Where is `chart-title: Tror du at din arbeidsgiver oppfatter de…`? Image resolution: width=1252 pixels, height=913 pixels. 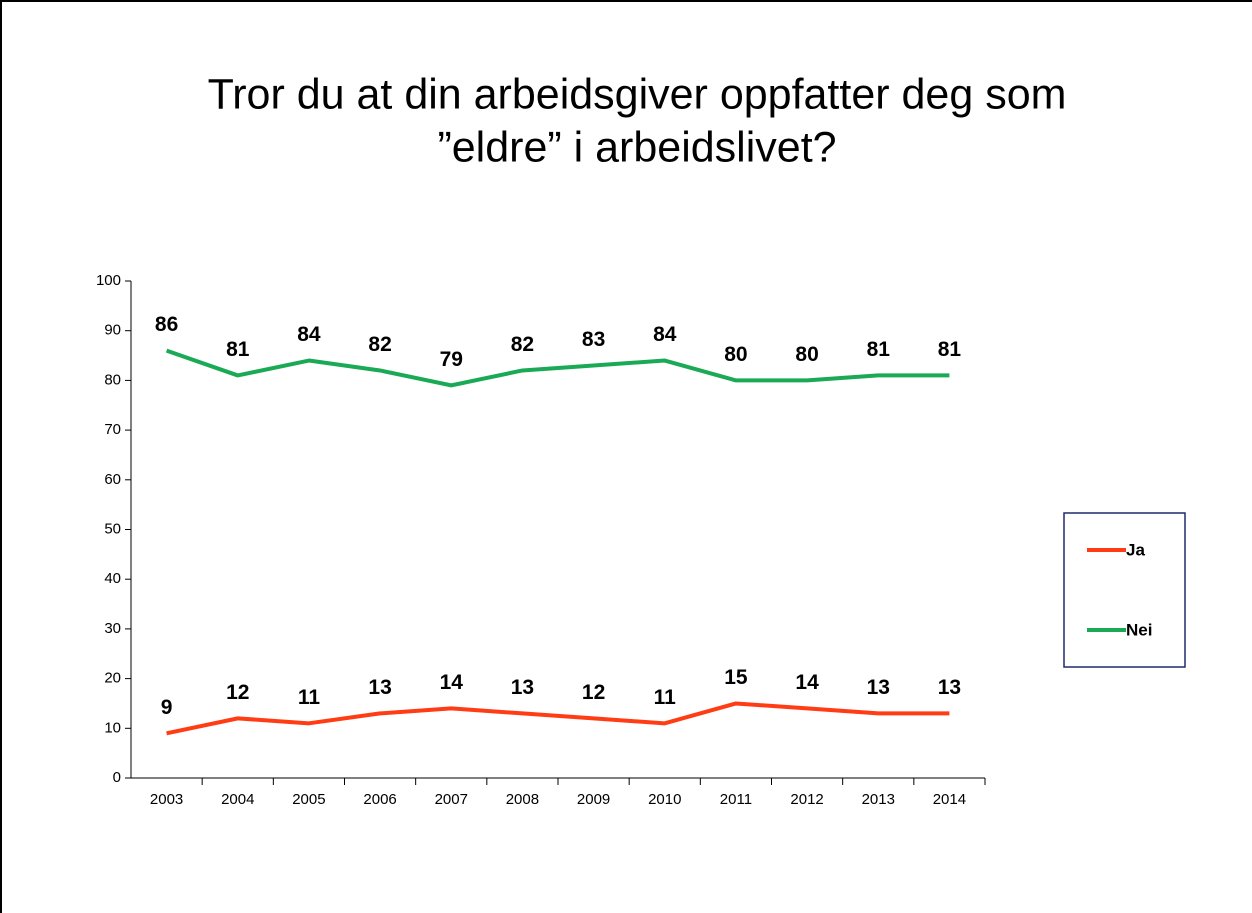
chart-title: Tror du at din arbeidsgiver oppfatter de… is located at coordinates (637, 94).